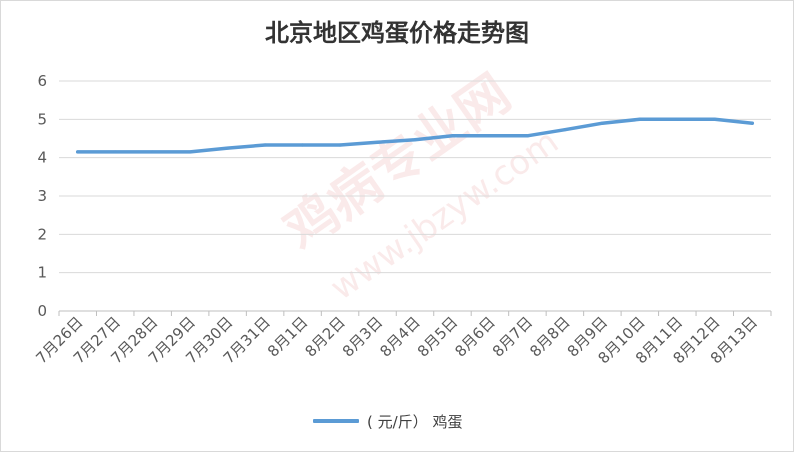 This screenshot has width=794, height=452. I want to click on y-tick-label: 5, so click(42, 119).